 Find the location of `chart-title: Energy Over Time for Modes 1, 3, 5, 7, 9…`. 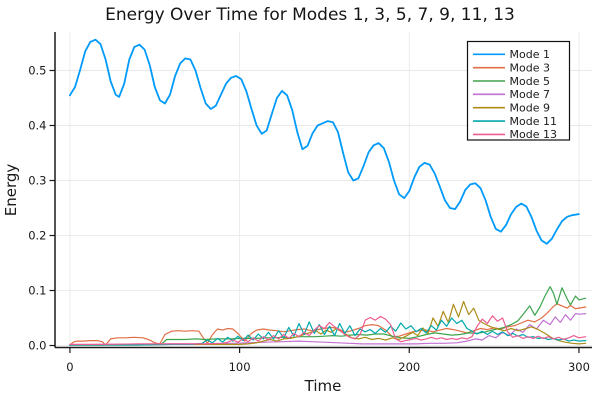

chart-title: Energy Over Time for Modes 1, 3, 5, 7, 9… is located at coordinates (310, 15).